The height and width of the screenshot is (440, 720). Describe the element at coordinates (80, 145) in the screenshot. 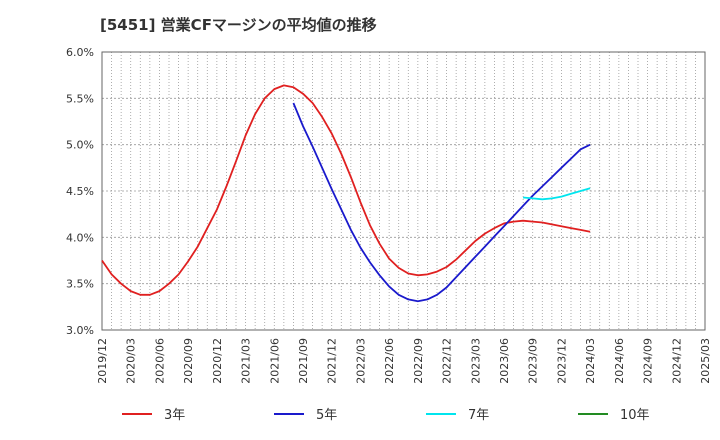

I see `y-tick-label: 5.0%` at that location.